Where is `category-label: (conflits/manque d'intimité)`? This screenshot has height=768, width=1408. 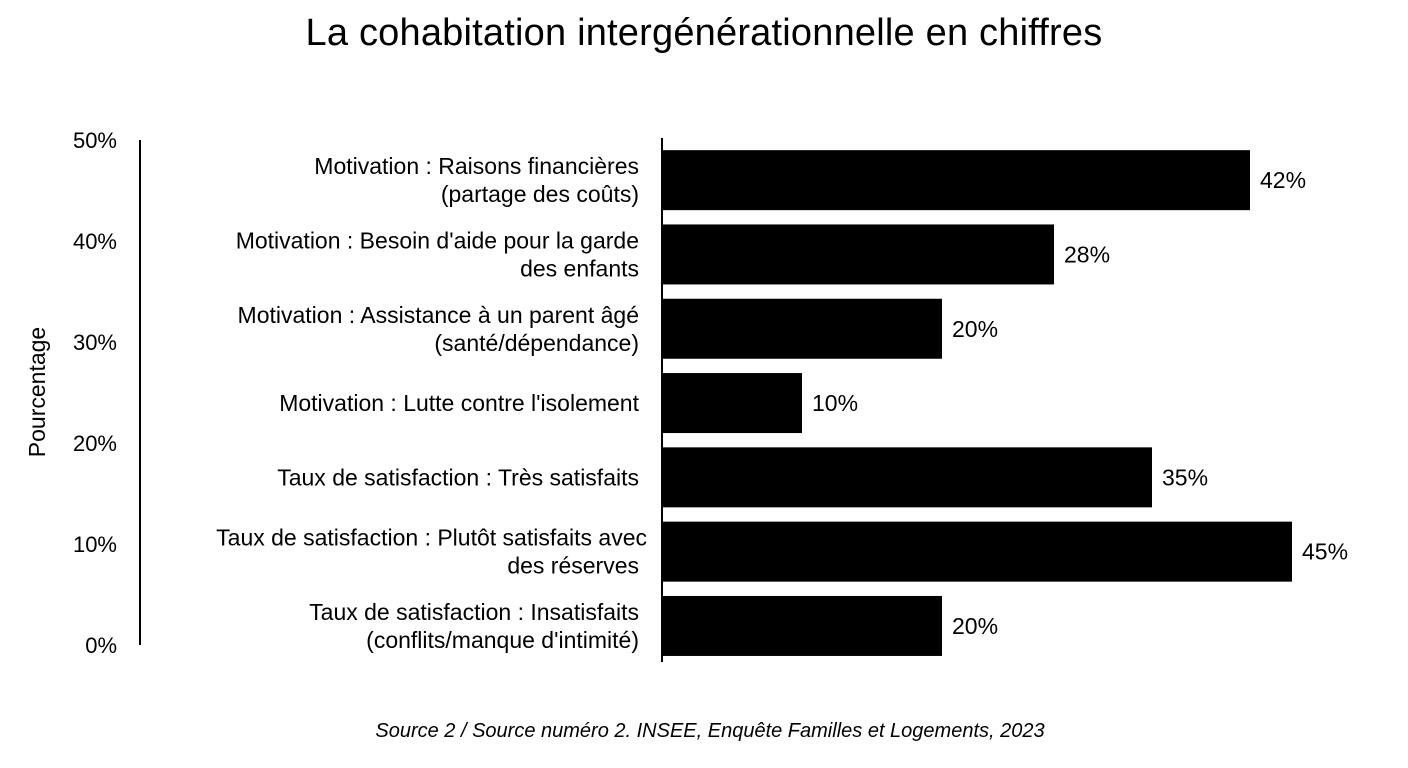
category-label: (conflits/manque d'intimité) is located at coordinates (502, 640).